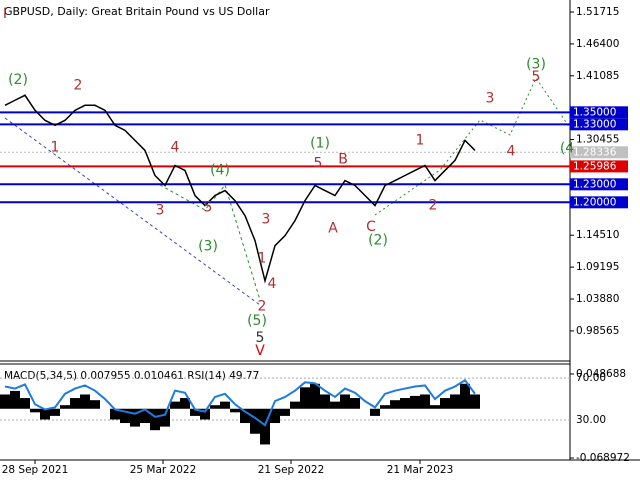 The image size is (640, 480). I want to click on level-label: 1.20000, so click(594, 202).